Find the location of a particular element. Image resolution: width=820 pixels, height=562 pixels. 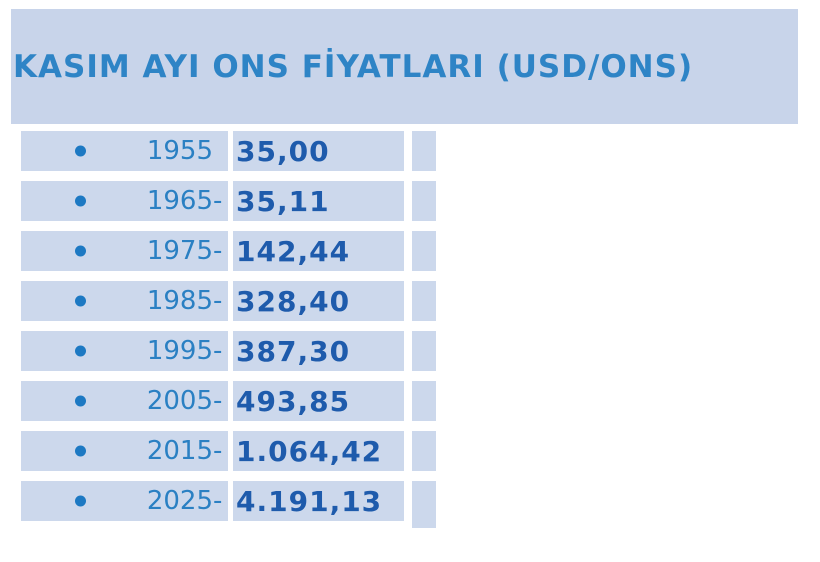

price-value: 328,40 is located at coordinates (293, 301).